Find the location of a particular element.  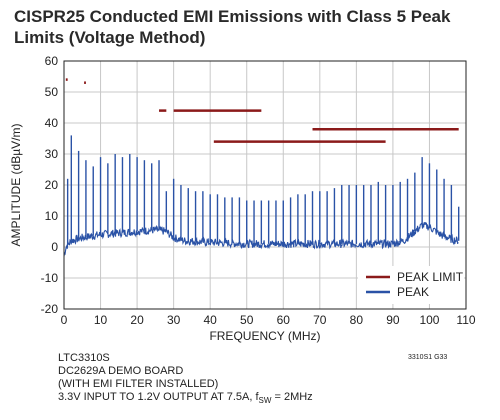

x-tick-label: 90 is located at coordinates (393, 320).